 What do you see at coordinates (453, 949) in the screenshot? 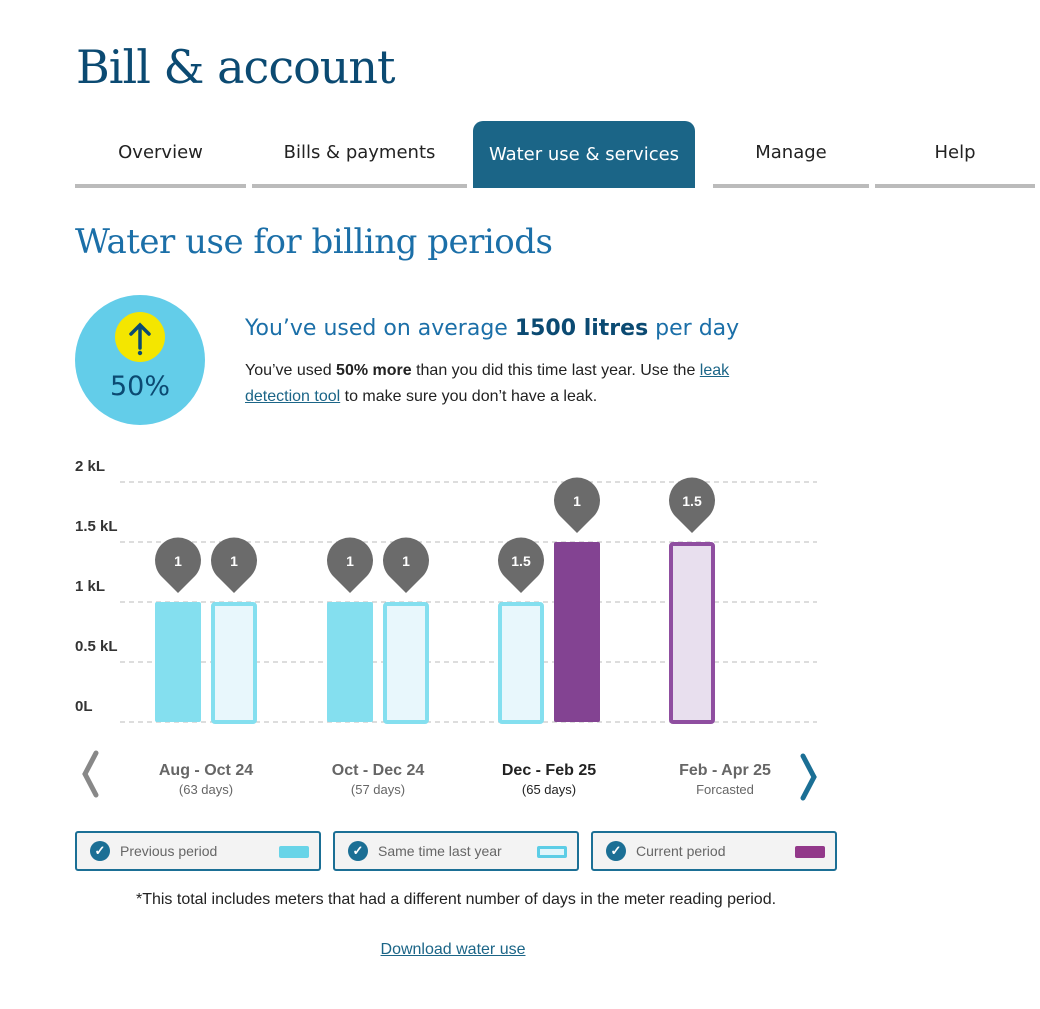
I see `download-water-use-link: Download water use` at bounding box center [453, 949].